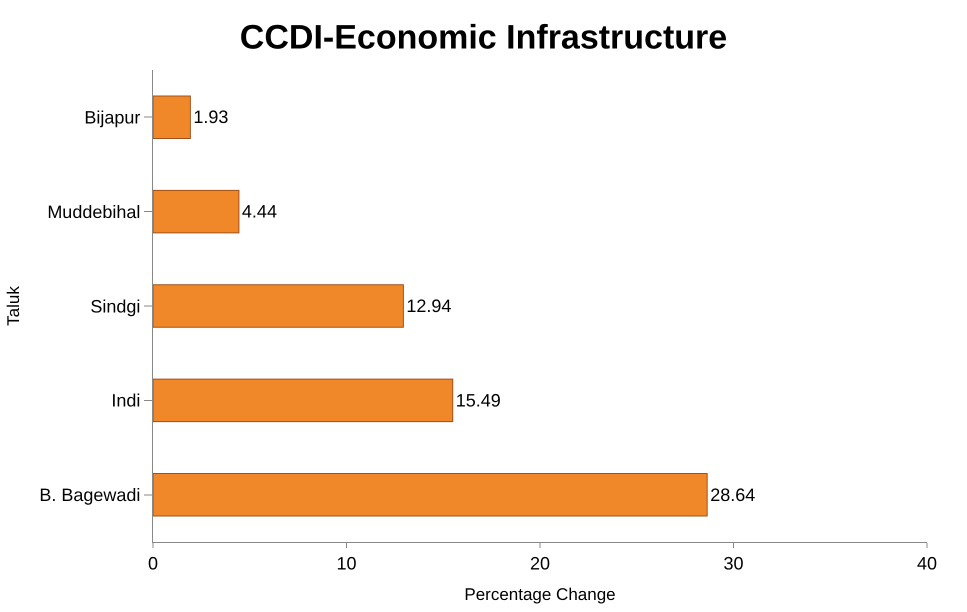  What do you see at coordinates (478, 400) in the screenshot?
I see `data-label: 15.49` at bounding box center [478, 400].